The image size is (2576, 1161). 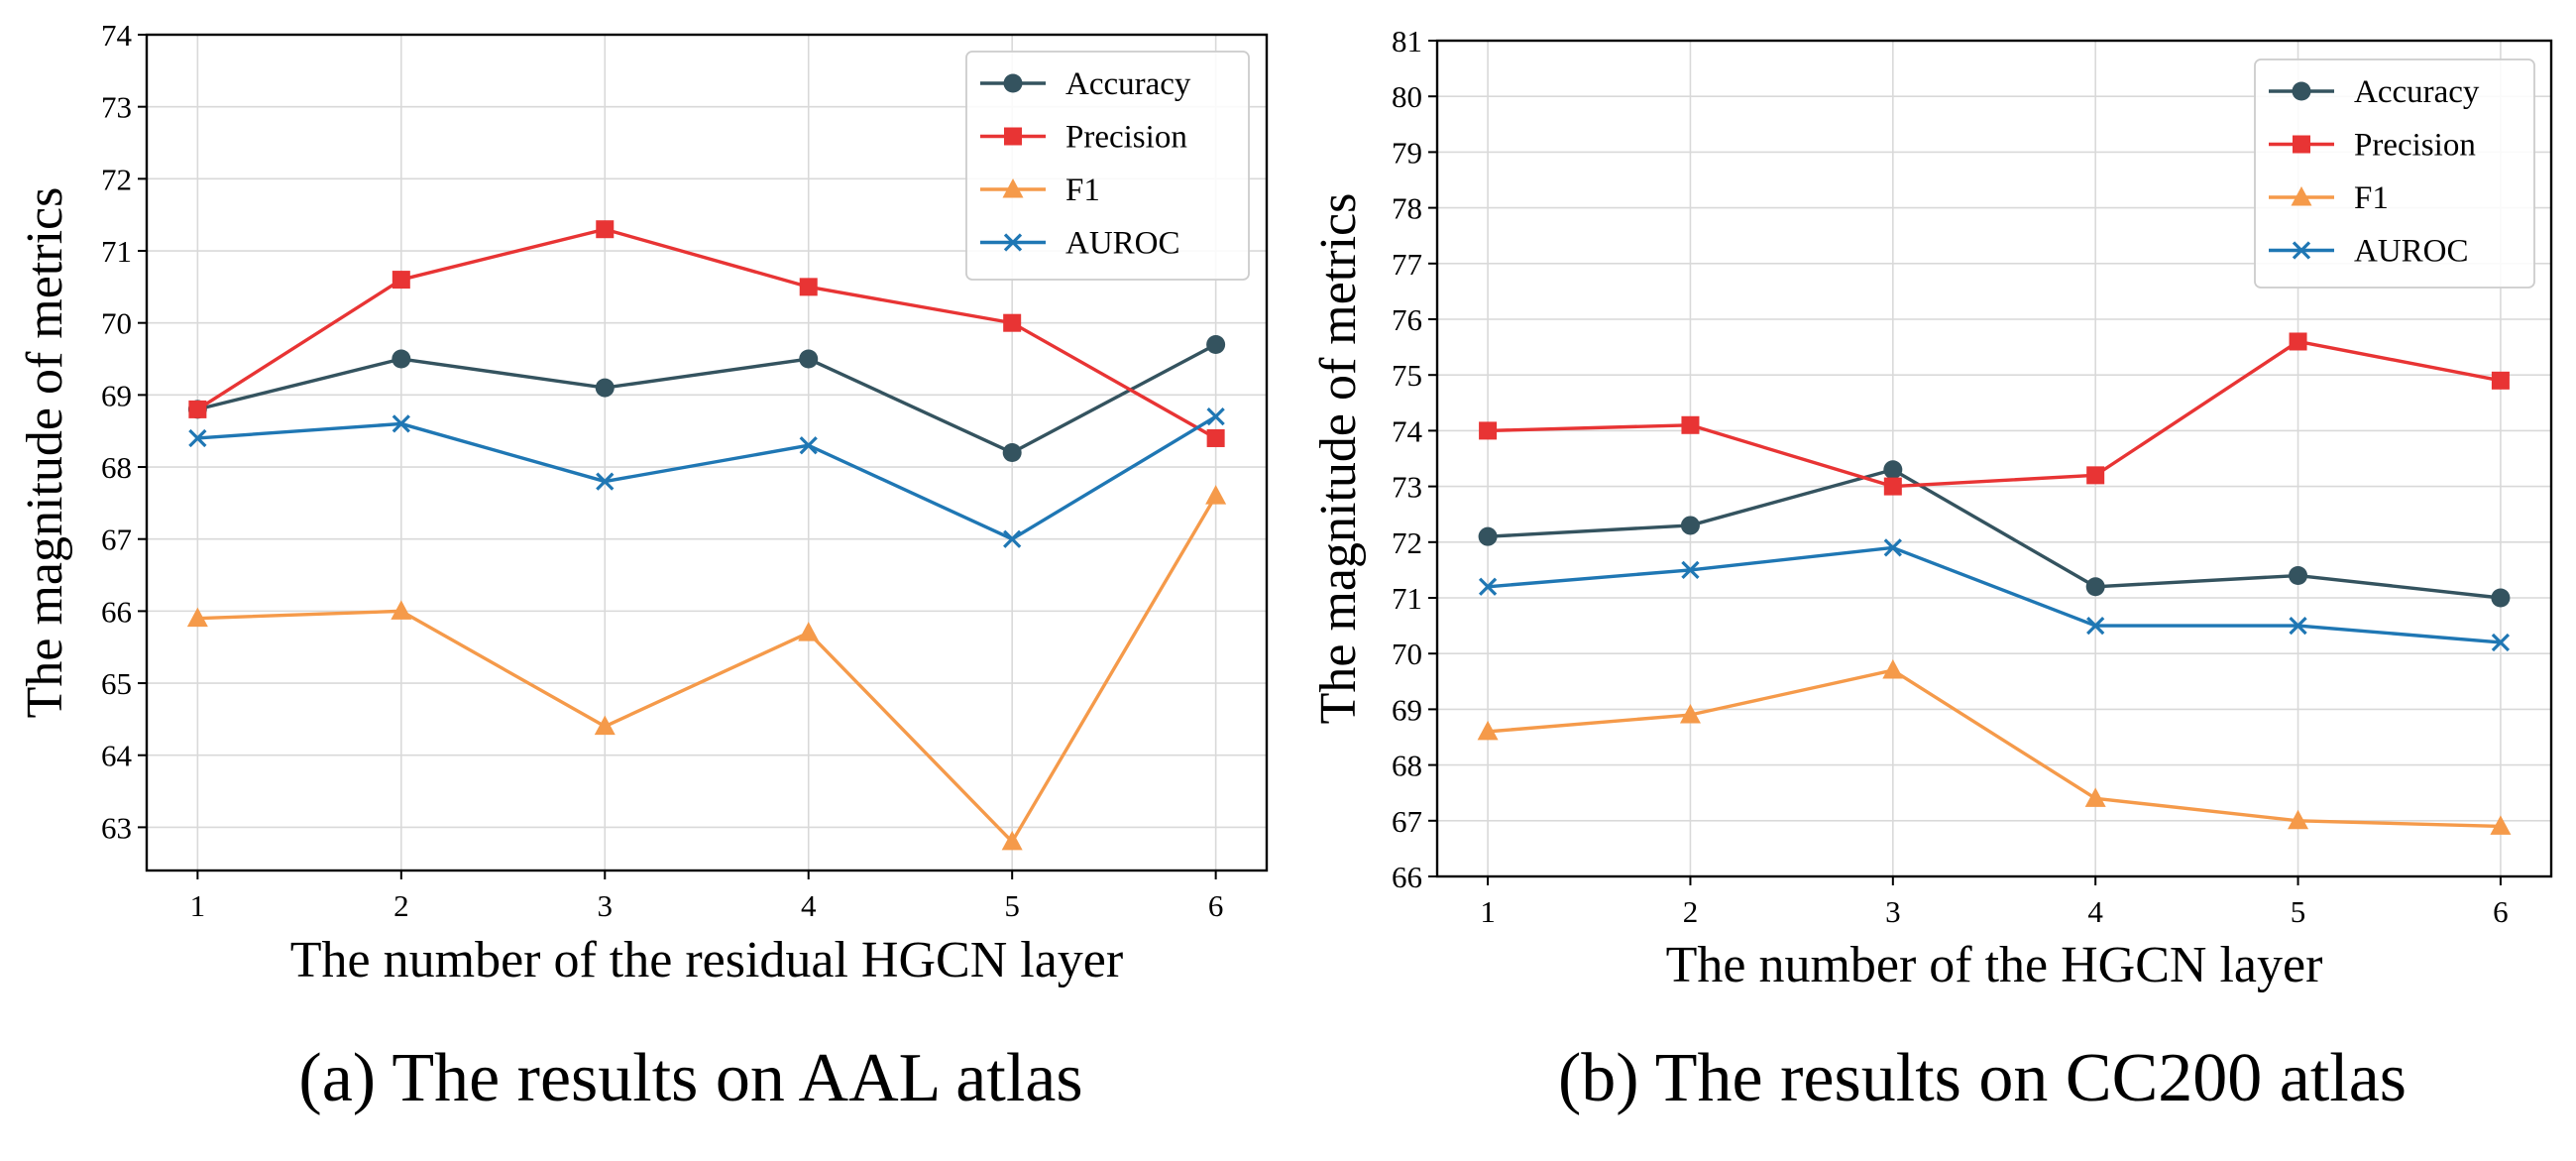 What do you see at coordinates (116, 683) in the screenshot?
I see `y-tick-label: 65` at bounding box center [116, 683].